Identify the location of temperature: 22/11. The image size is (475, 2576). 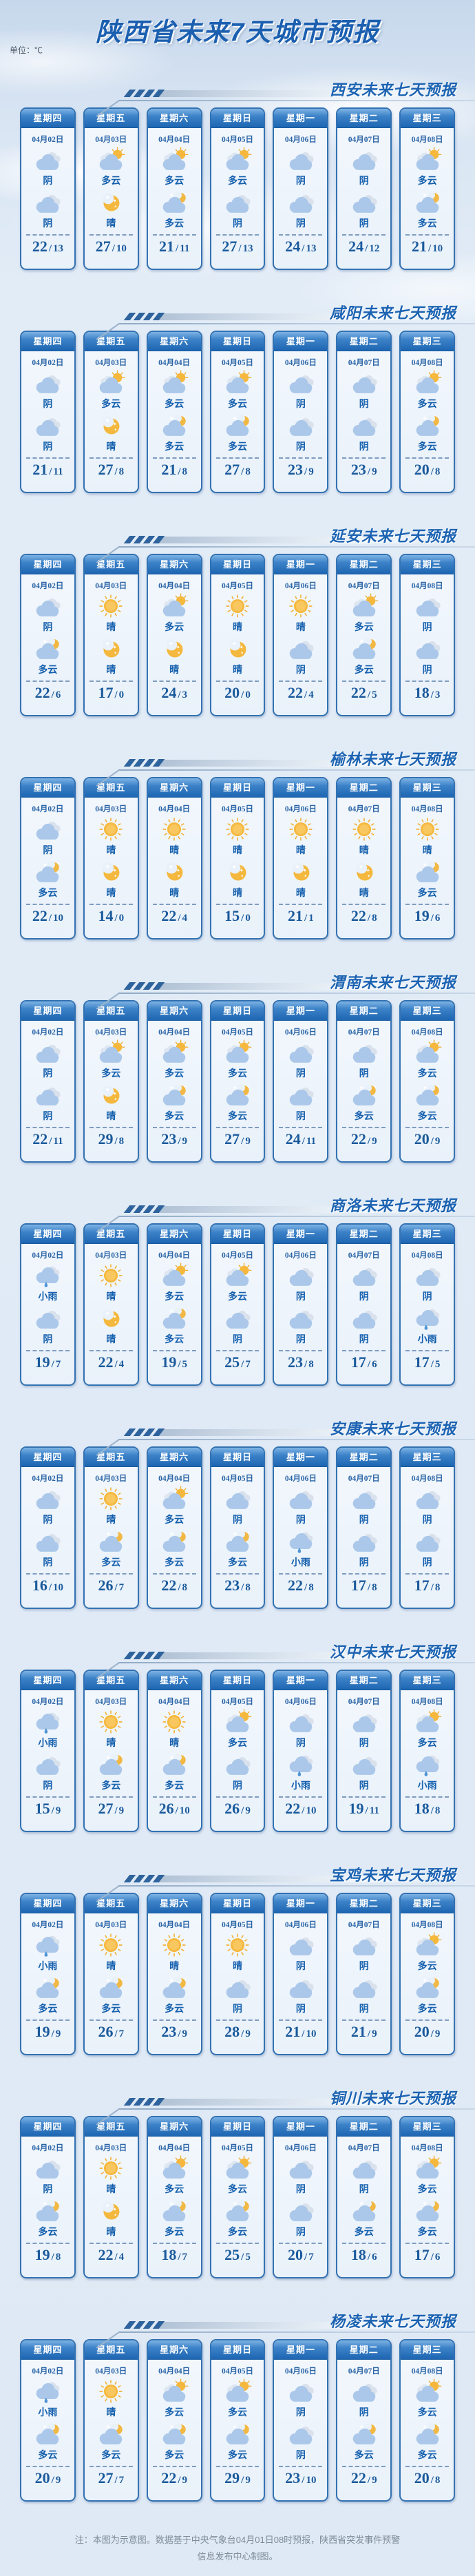
(47, 1139).